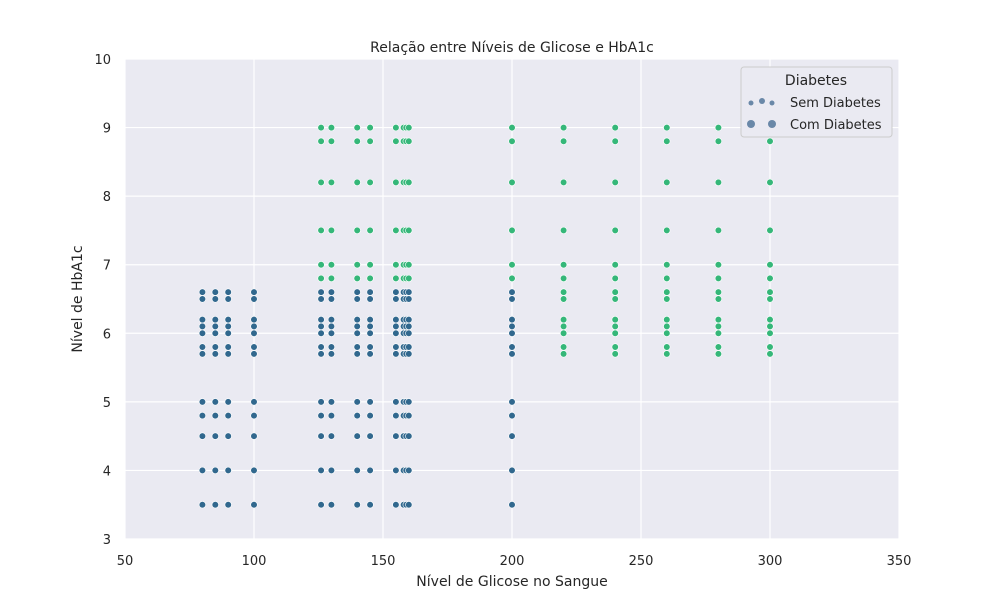 The height and width of the screenshot is (600, 1000). What do you see at coordinates (107, 334) in the screenshot?
I see `y-tick-label: 6` at bounding box center [107, 334].